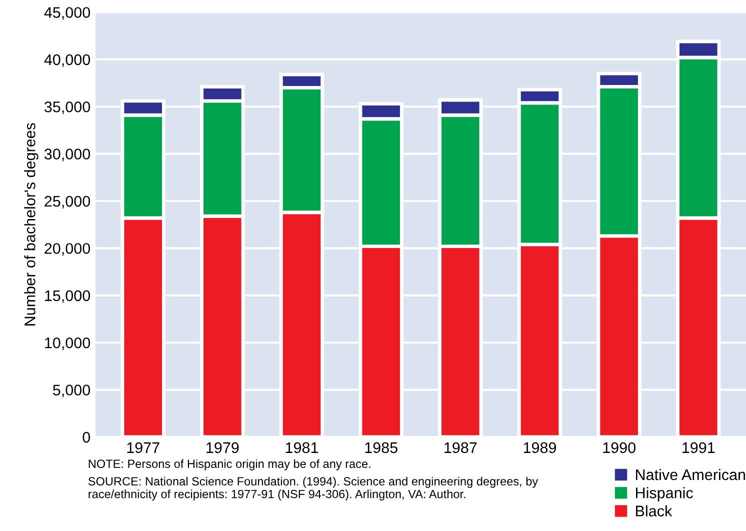 Image resolution: width=746 pixels, height=531 pixels. Describe the element at coordinates (222, 448) in the screenshot. I see `x-tick-label: 1979` at that location.